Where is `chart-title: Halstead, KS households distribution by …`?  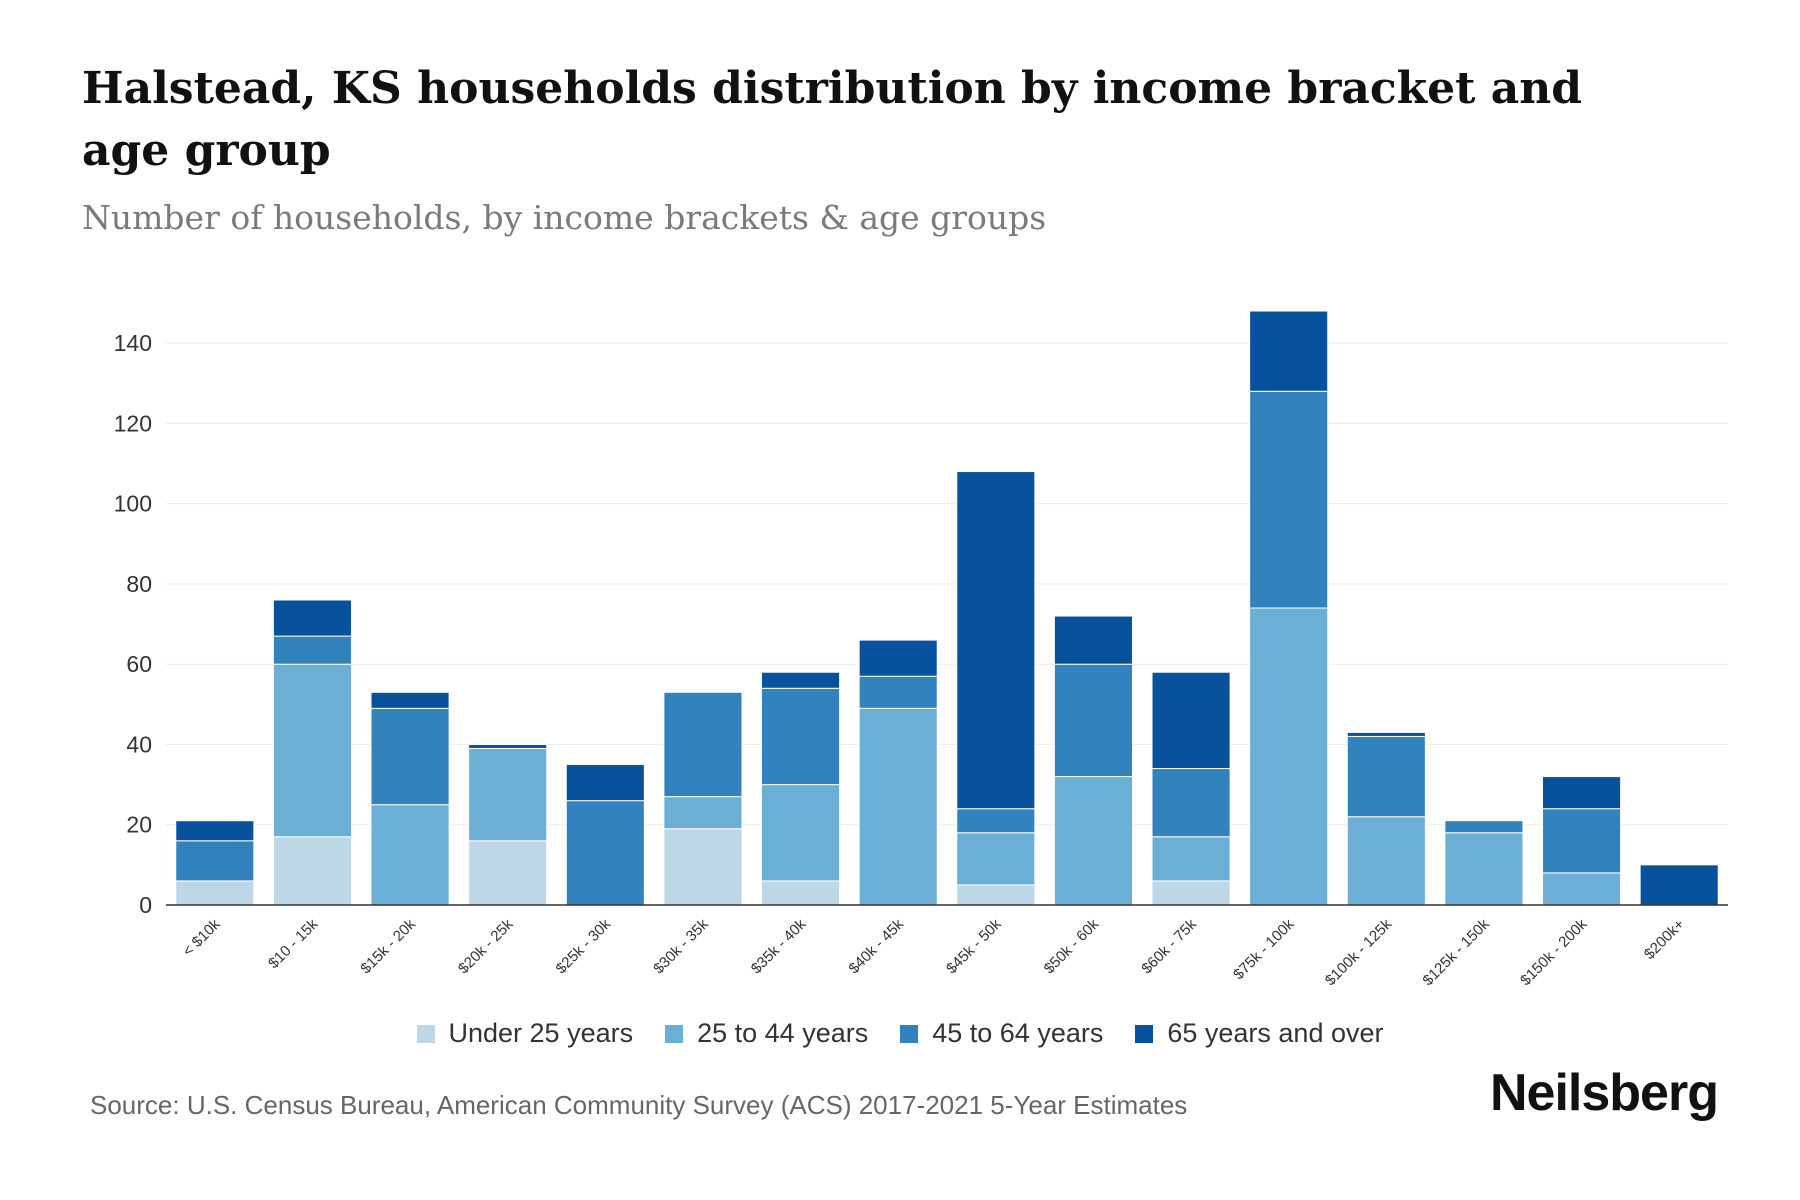 chart-title: Halstead, KS households distribution by … is located at coordinates (832, 119).